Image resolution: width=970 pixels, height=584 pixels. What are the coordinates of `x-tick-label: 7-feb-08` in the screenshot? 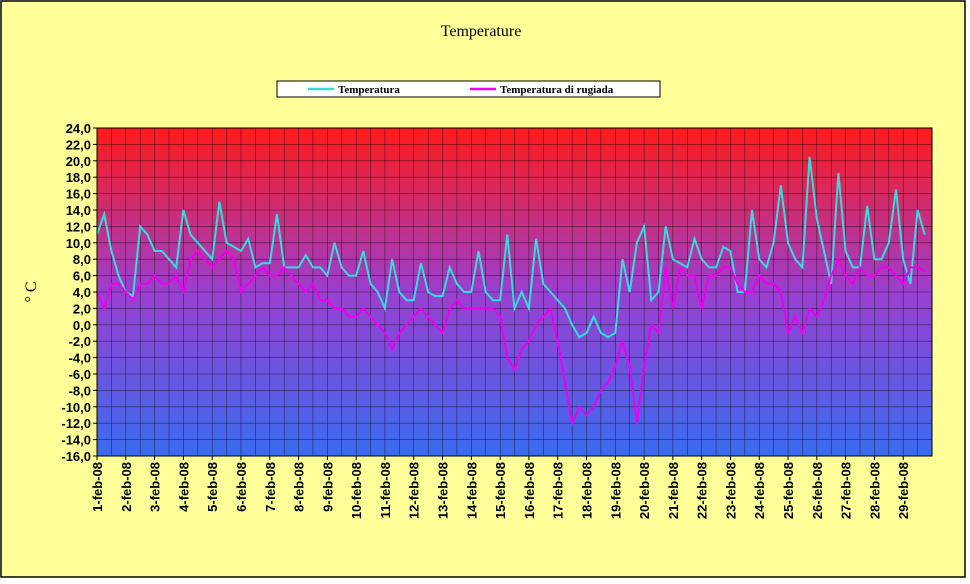 It's located at (270, 487).